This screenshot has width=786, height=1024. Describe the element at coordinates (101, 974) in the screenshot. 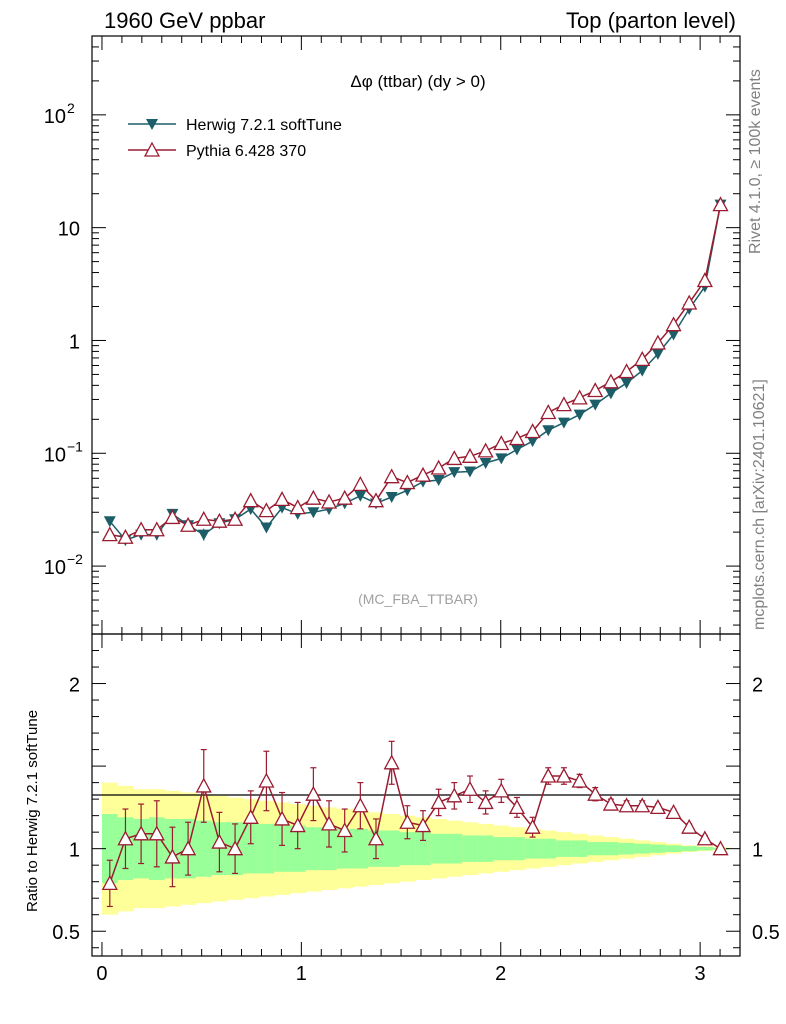

I see `x-tick-label: 0` at that location.